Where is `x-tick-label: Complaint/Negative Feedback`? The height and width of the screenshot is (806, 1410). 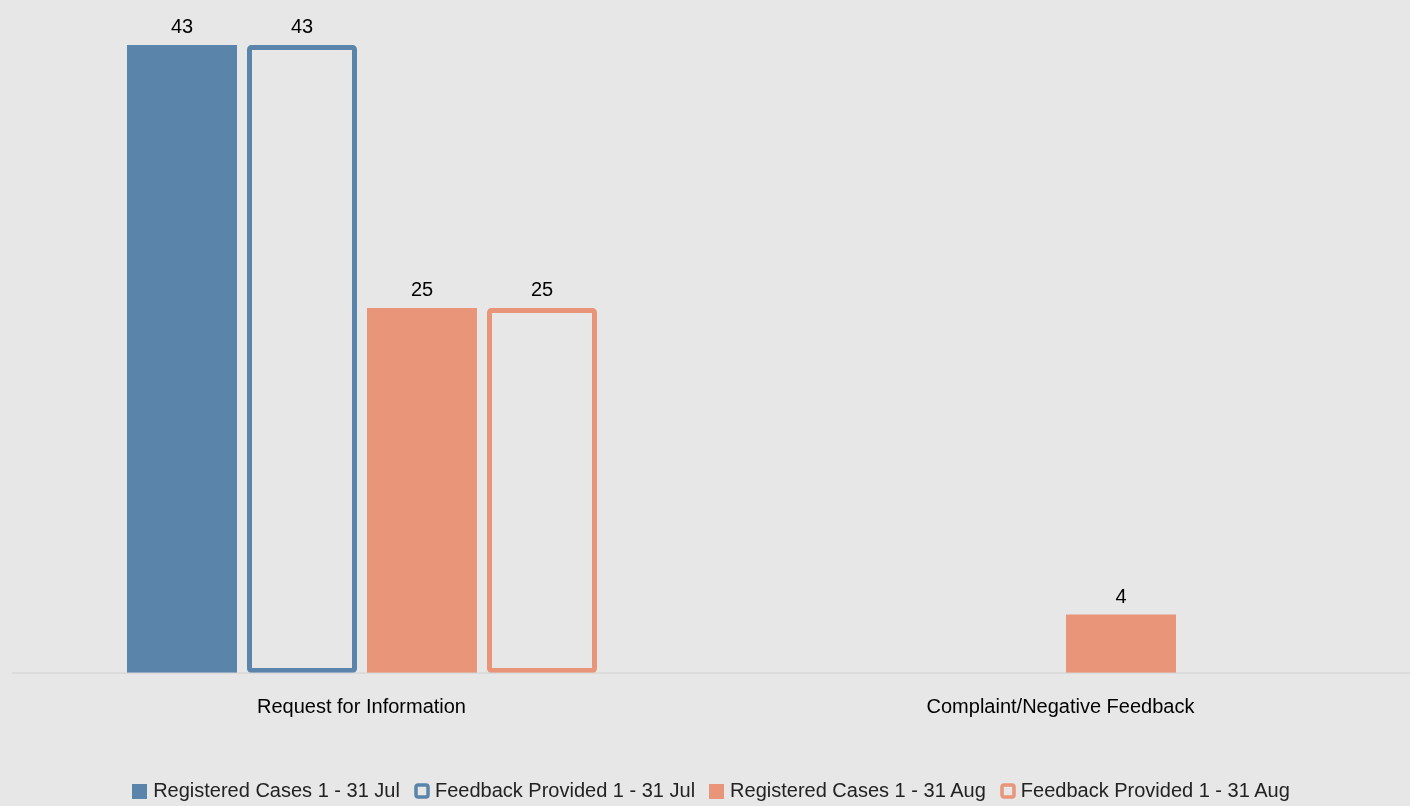 x-tick-label: Complaint/Negative Feedback is located at coordinates (1061, 706).